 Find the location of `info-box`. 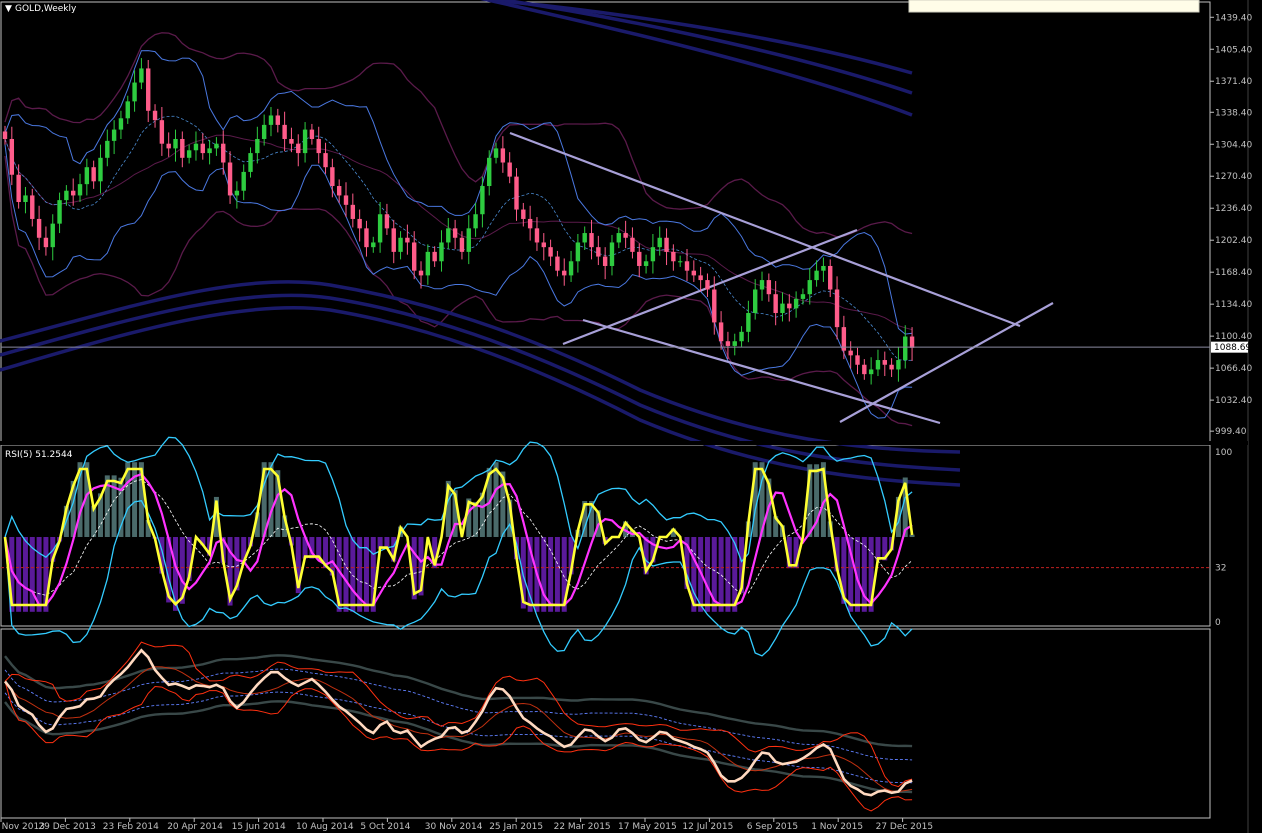

info-box is located at coordinates (1054, 6).